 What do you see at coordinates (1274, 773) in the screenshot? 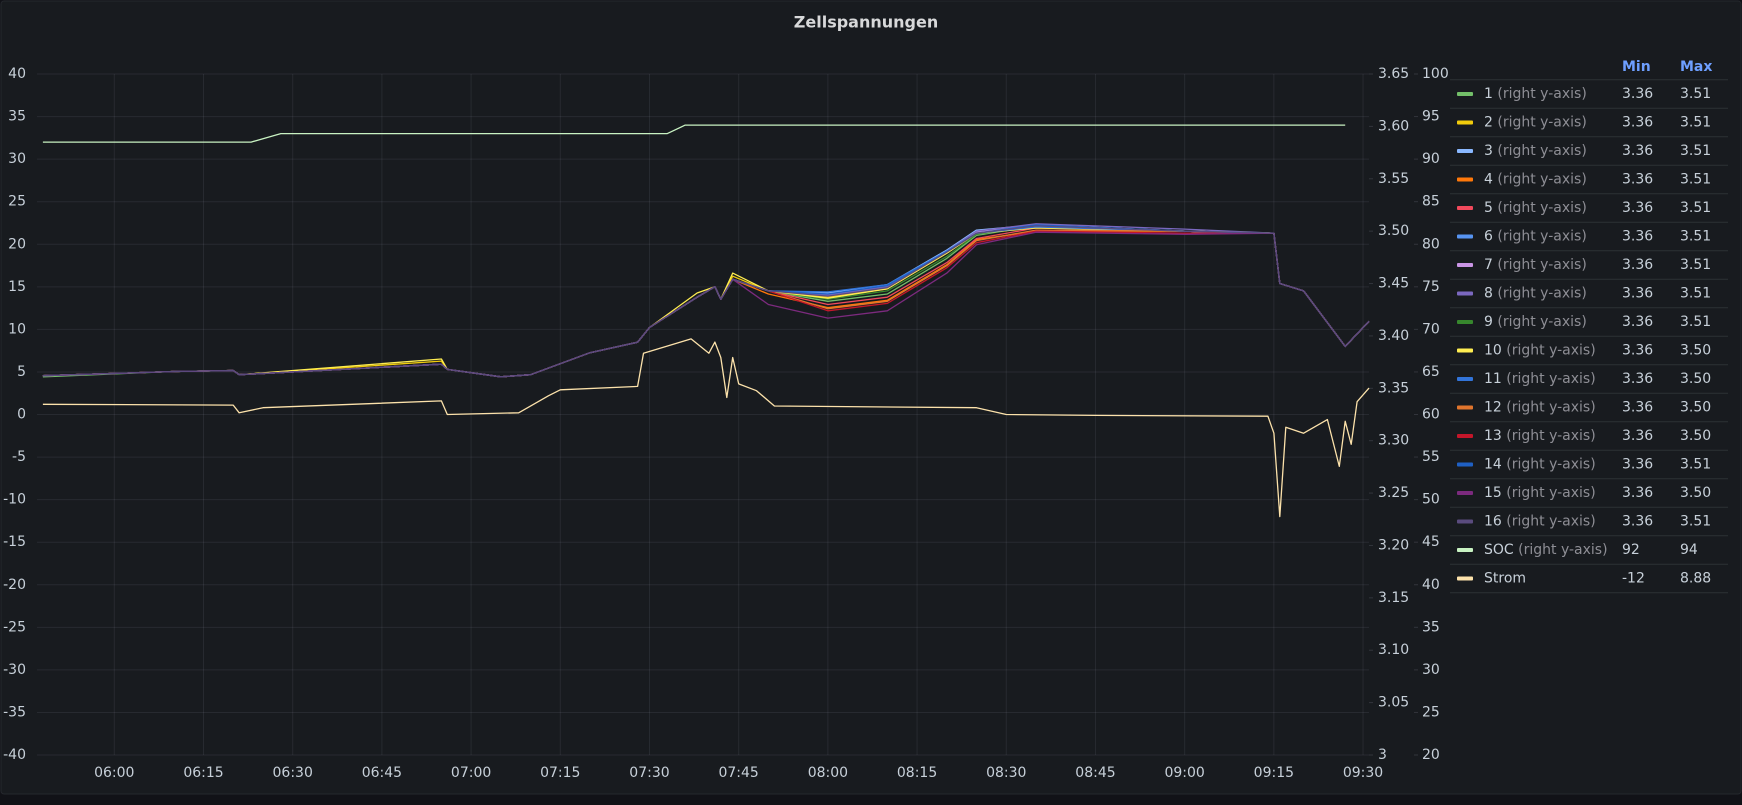
I see `x-tick-label: 09:15` at bounding box center [1274, 773].